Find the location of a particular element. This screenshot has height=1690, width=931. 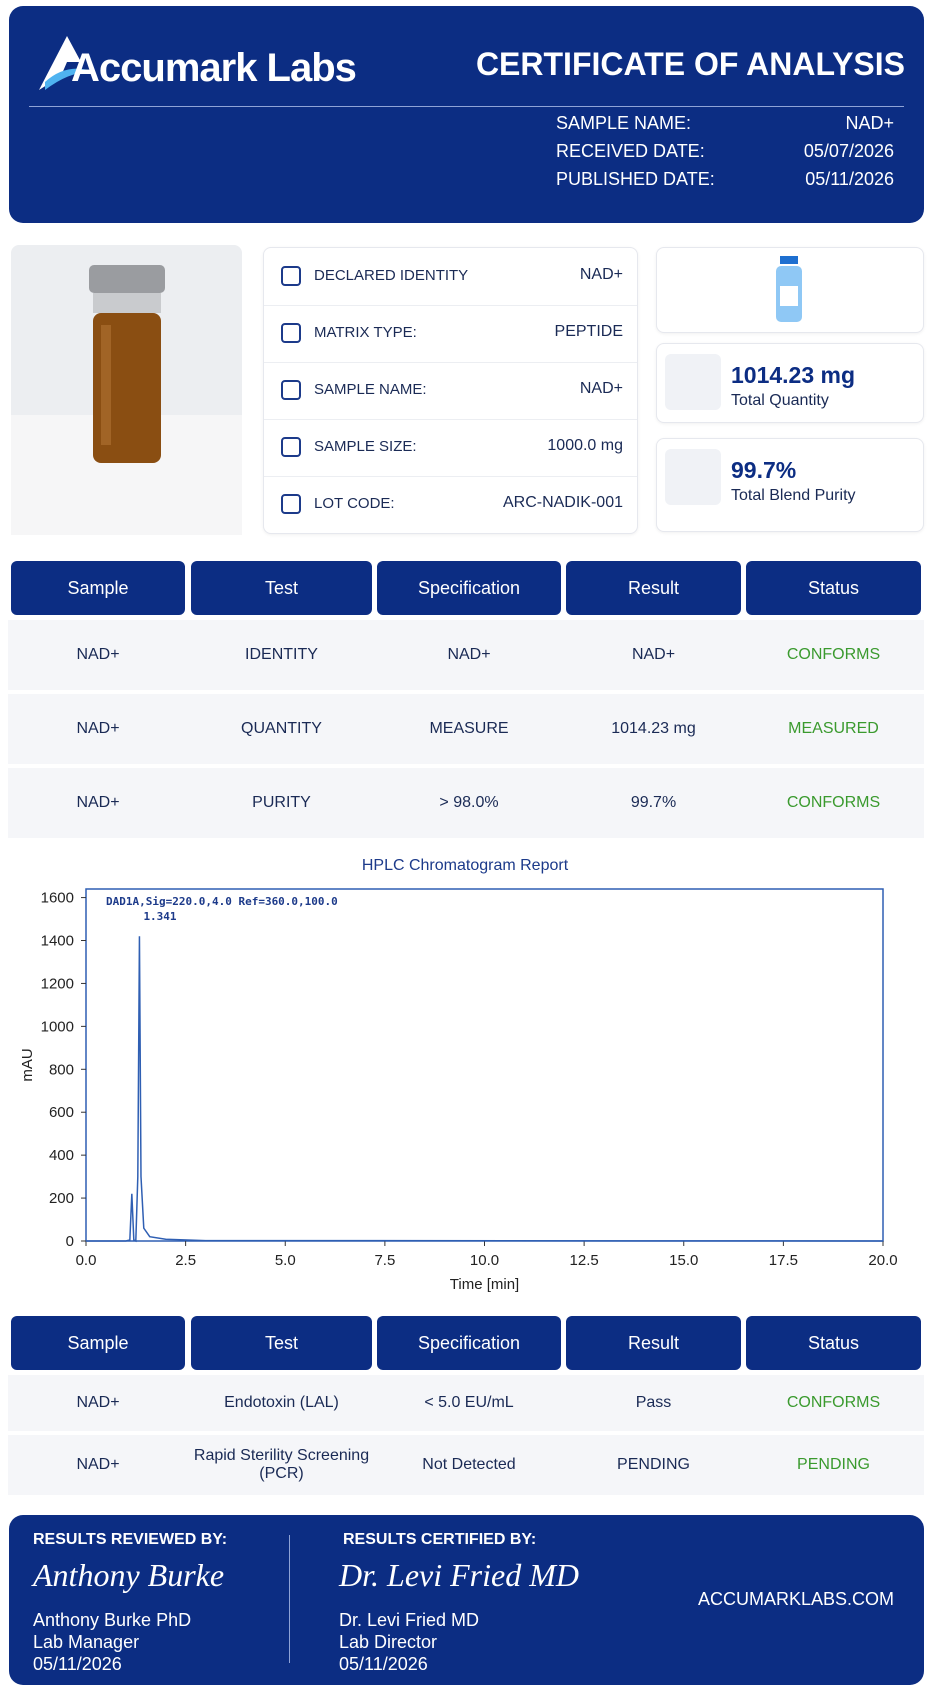

x-tick-label: 0.0 is located at coordinates (86, 1260).